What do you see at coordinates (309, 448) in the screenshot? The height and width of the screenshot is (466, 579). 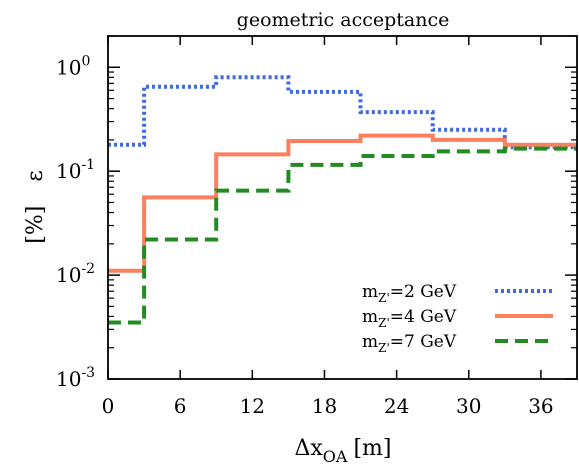 I see `x-axis-label-main: Δx` at bounding box center [309, 448].